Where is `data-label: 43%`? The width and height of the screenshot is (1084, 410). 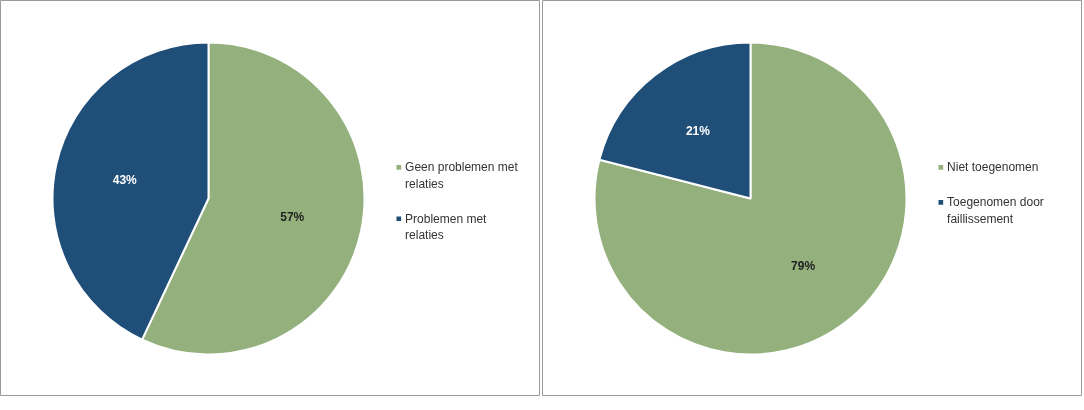 data-label: 43% is located at coordinates (125, 179).